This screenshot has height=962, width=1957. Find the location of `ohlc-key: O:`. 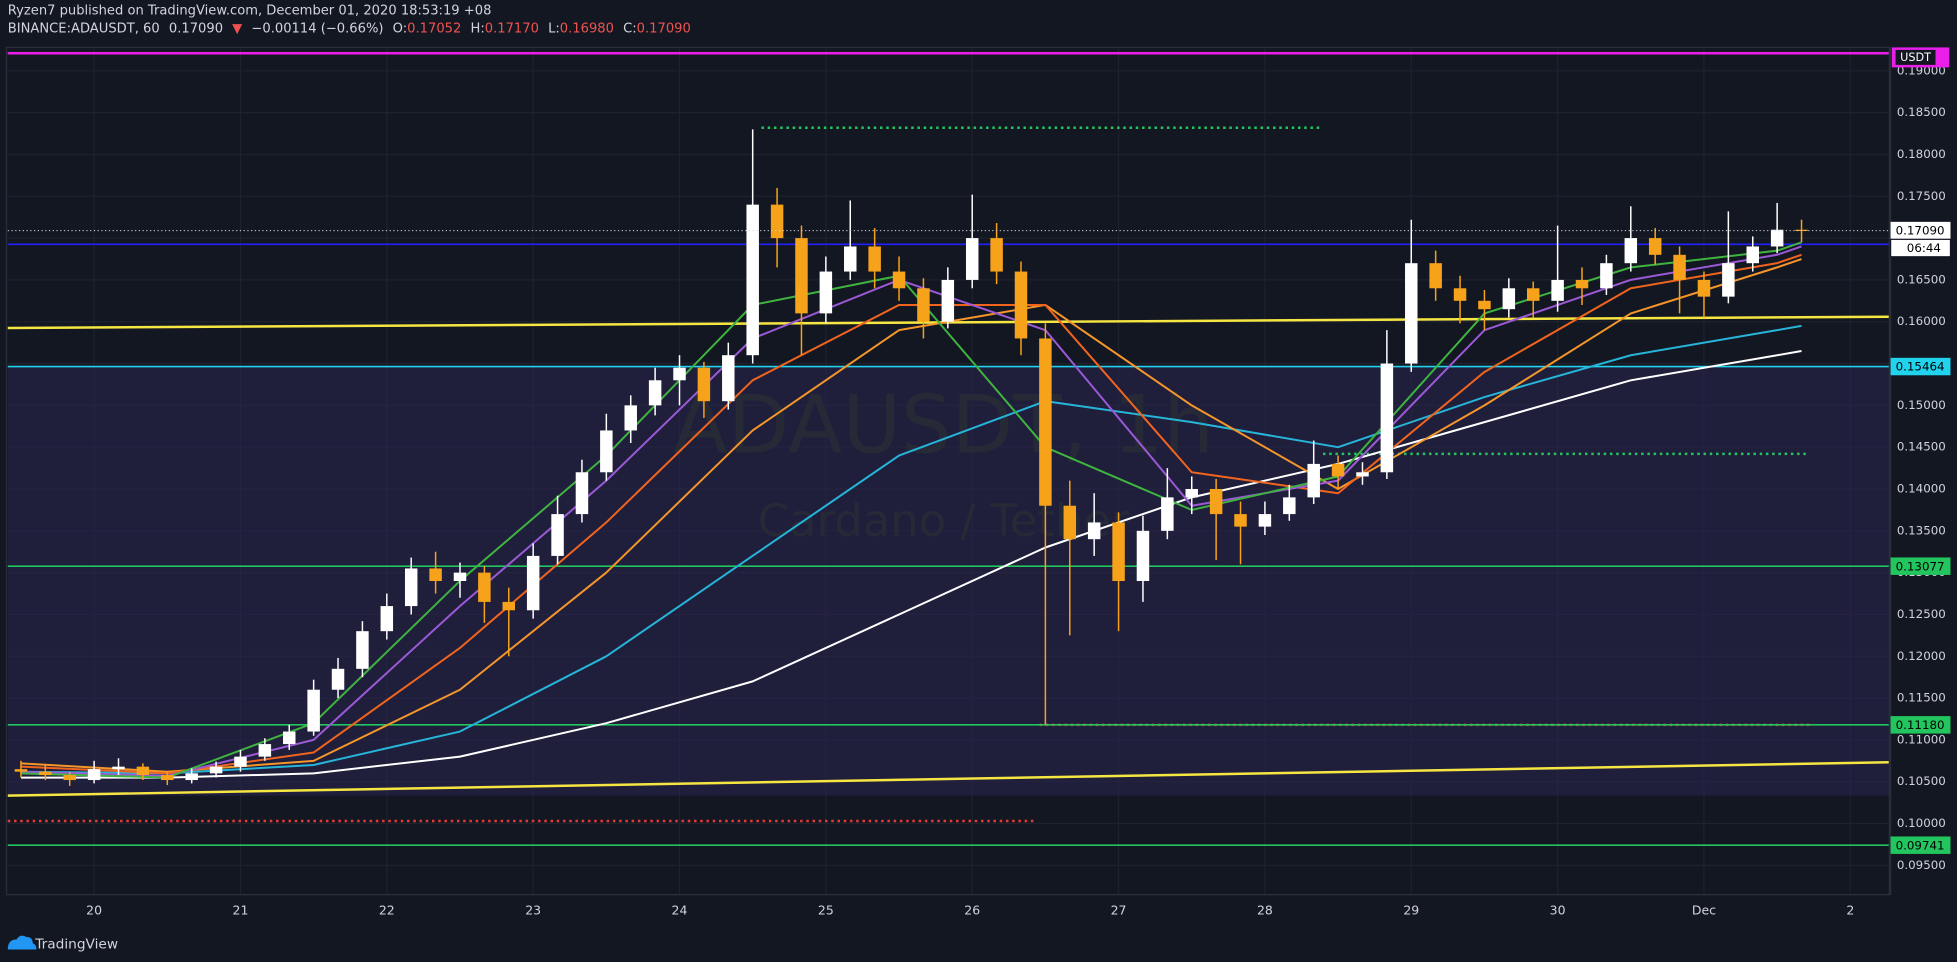

ohlc-key: O: is located at coordinates (400, 28).